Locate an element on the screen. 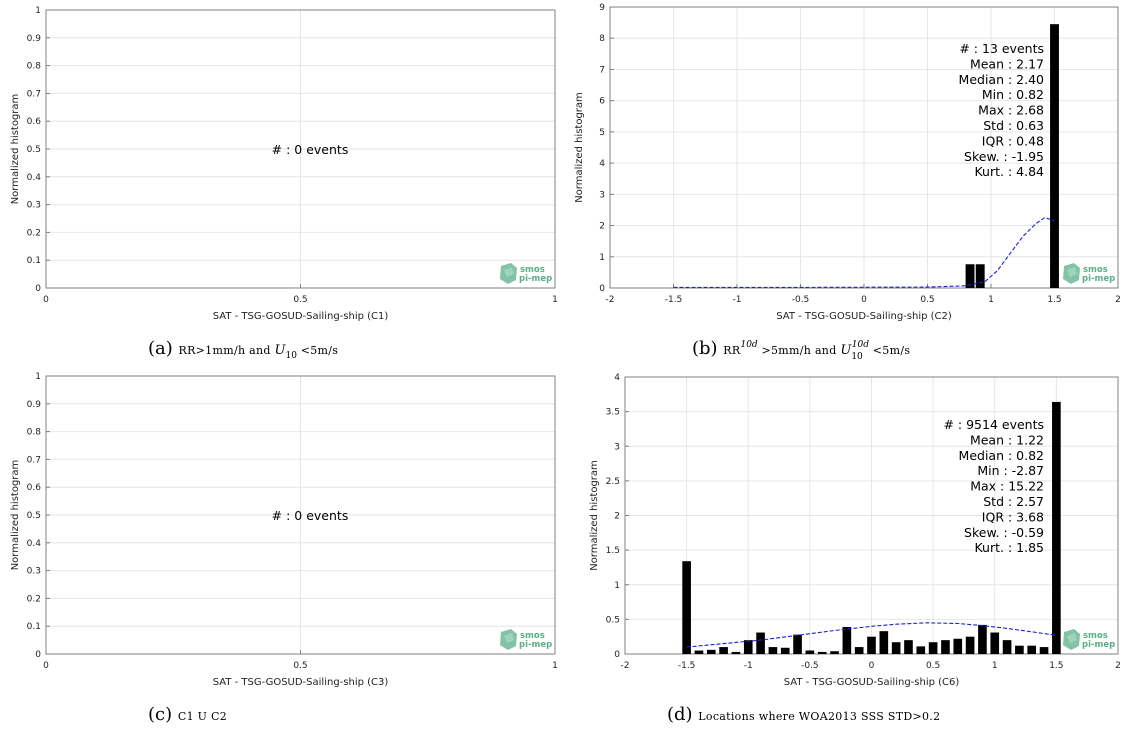 The image size is (1126, 734). x-tick-label: 0 is located at coordinates (46, 666).